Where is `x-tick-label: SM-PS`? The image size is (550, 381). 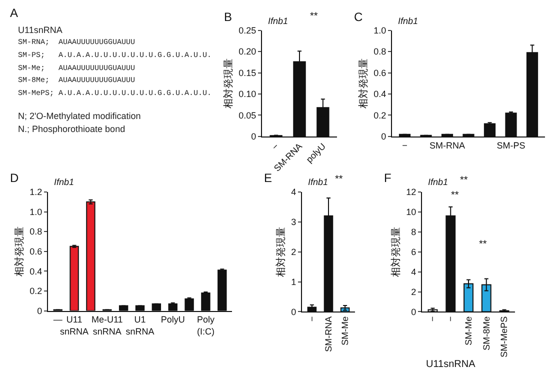
x-tick-label: SM-PS is located at coordinates (511, 145).